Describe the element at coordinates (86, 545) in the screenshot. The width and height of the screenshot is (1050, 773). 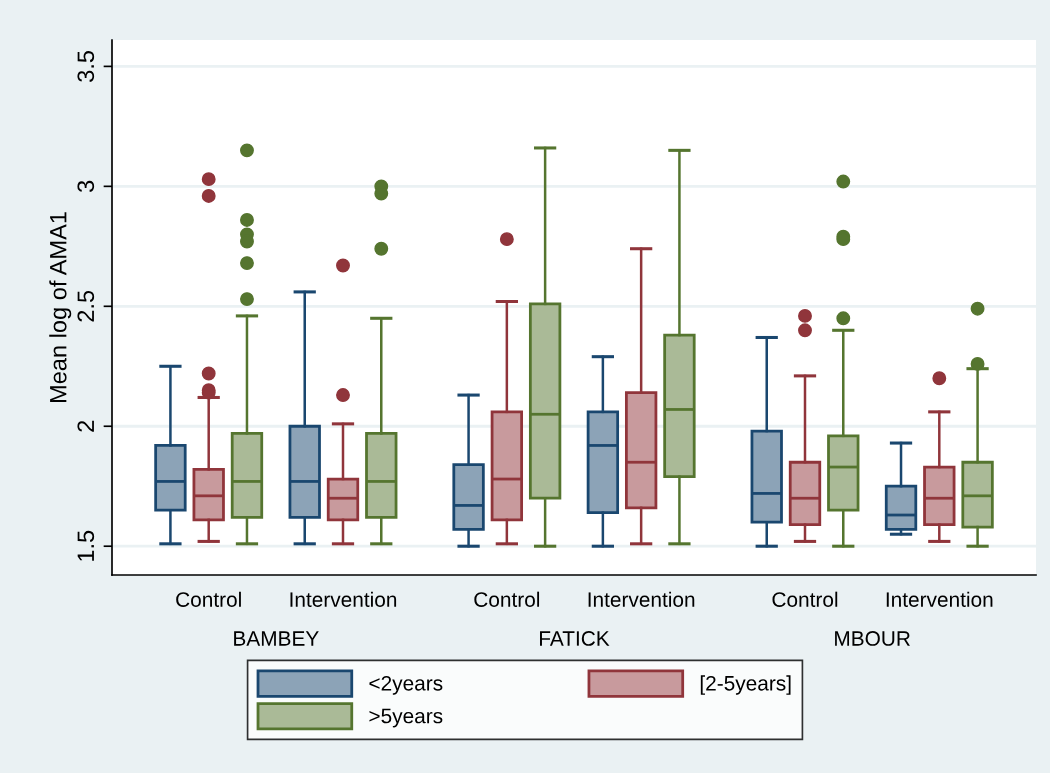
I see `y-tick-label: 1.5` at that location.